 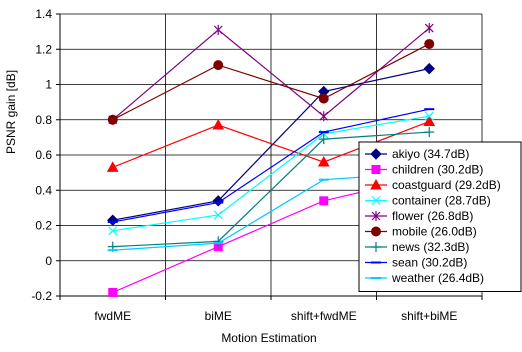 I want to click on y-tick-label: 0, so click(x=48, y=261).